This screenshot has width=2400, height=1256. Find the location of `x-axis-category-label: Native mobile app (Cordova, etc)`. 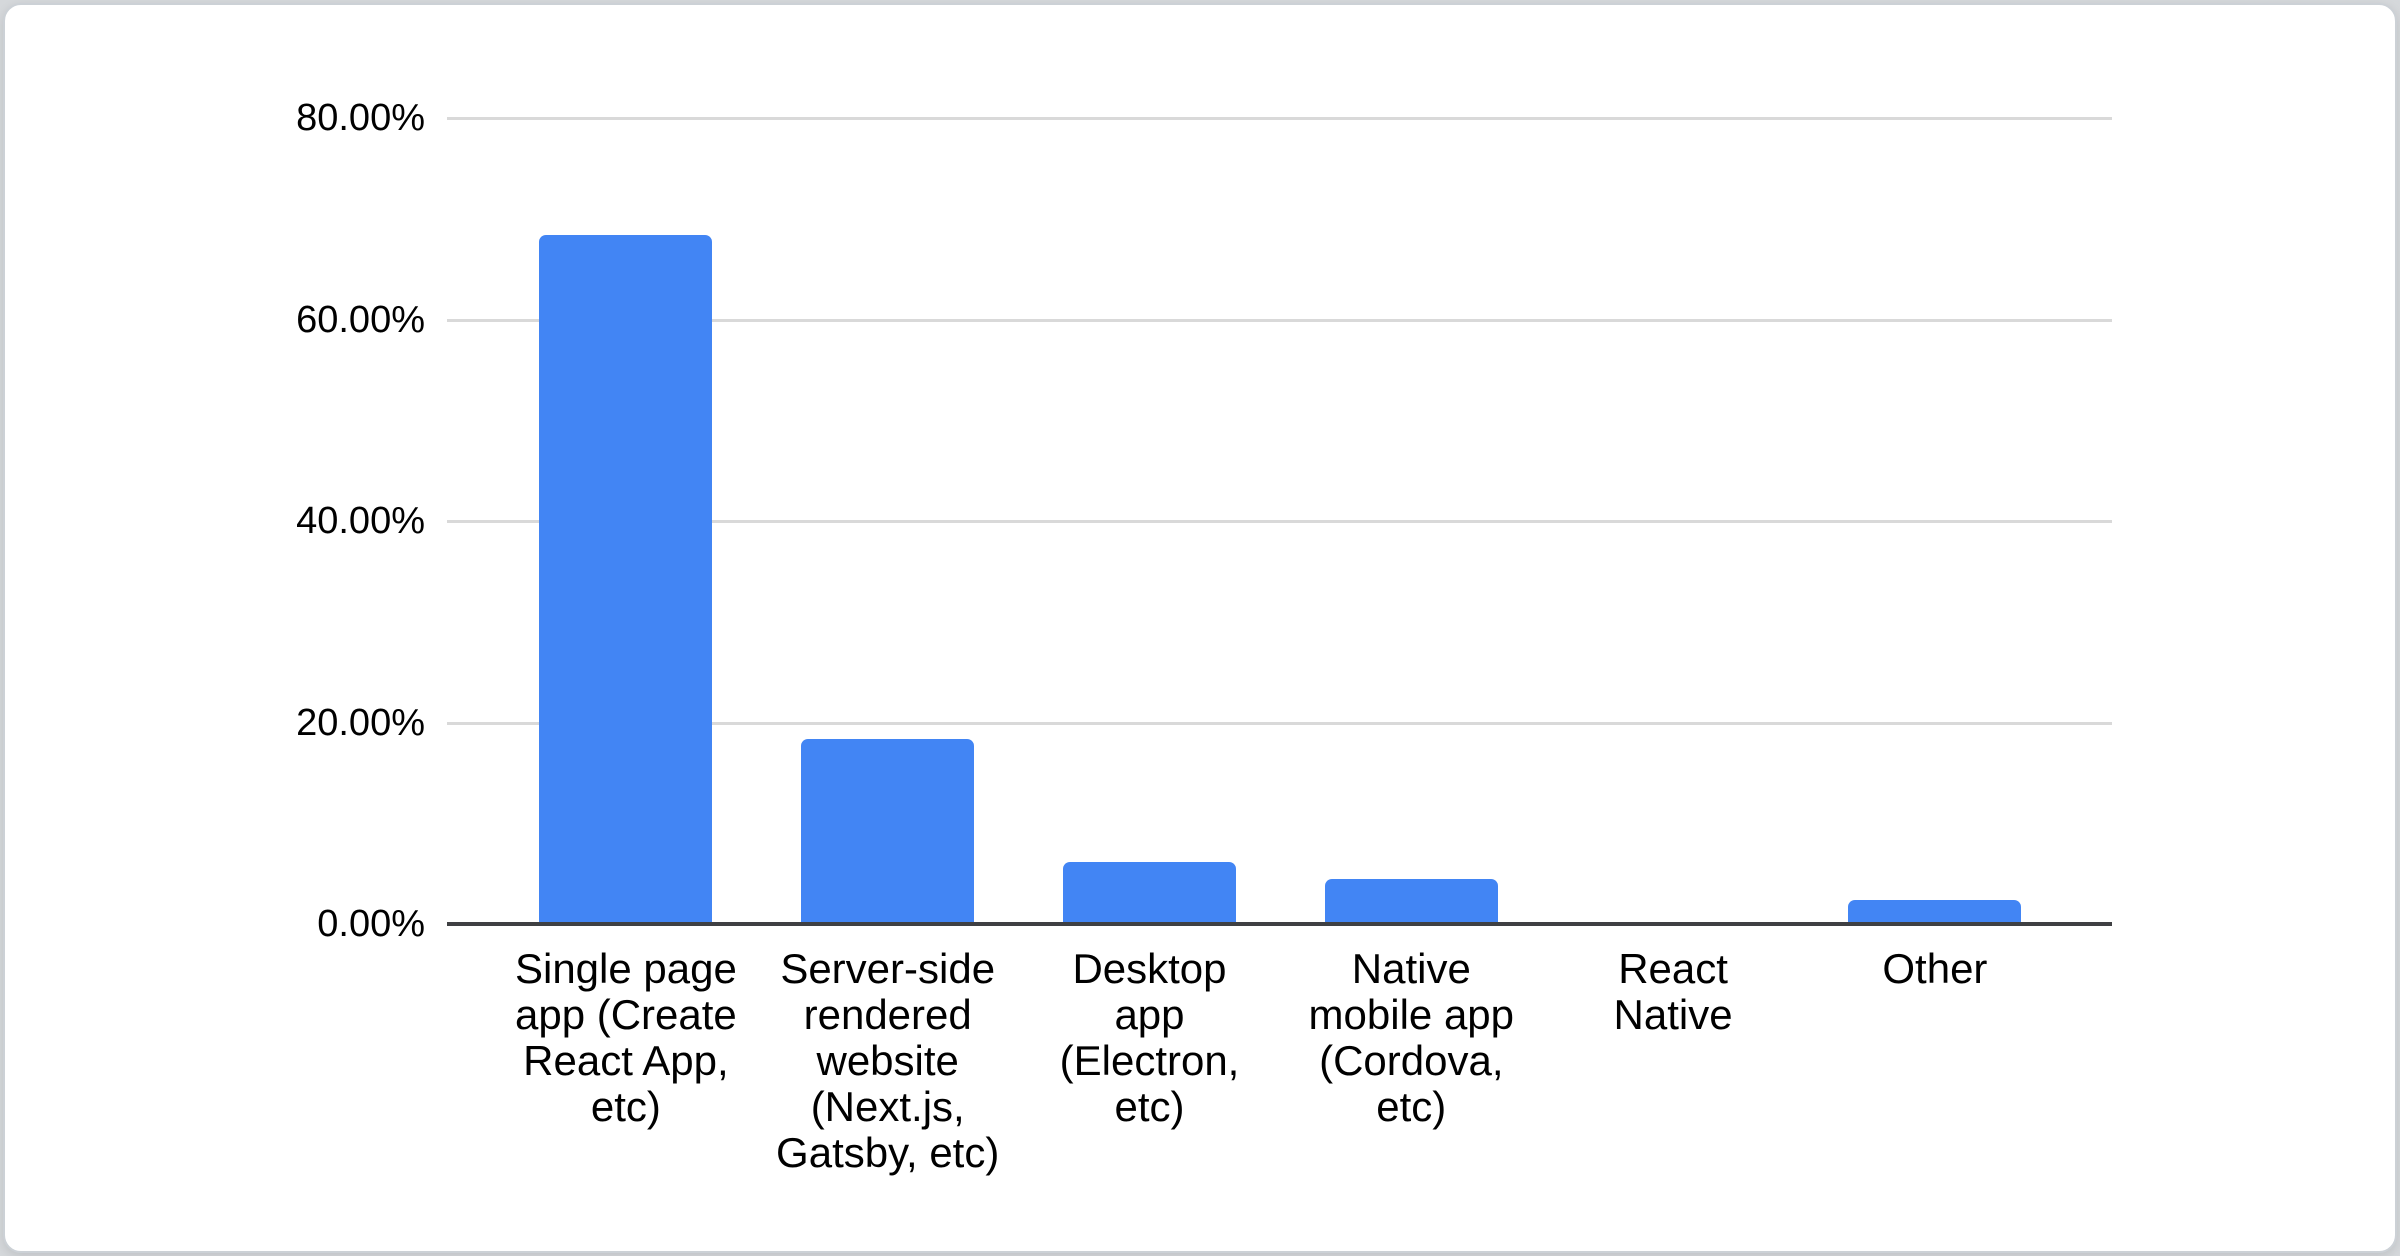

x-axis-category-label: Native mobile app (Cordova, etc) is located at coordinates (1411, 1037).